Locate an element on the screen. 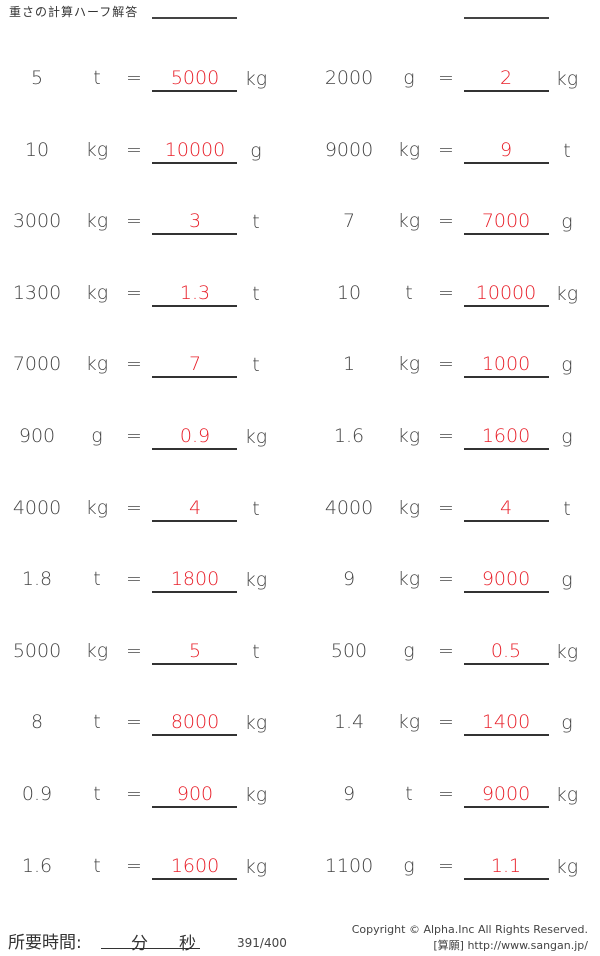 This screenshot has width=600, height=956. answer-value: 1400 is located at coordinates (506, 722).